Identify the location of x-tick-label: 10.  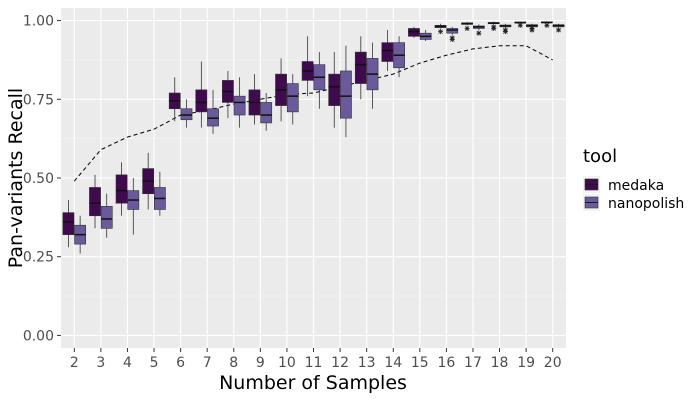
(287, 363).